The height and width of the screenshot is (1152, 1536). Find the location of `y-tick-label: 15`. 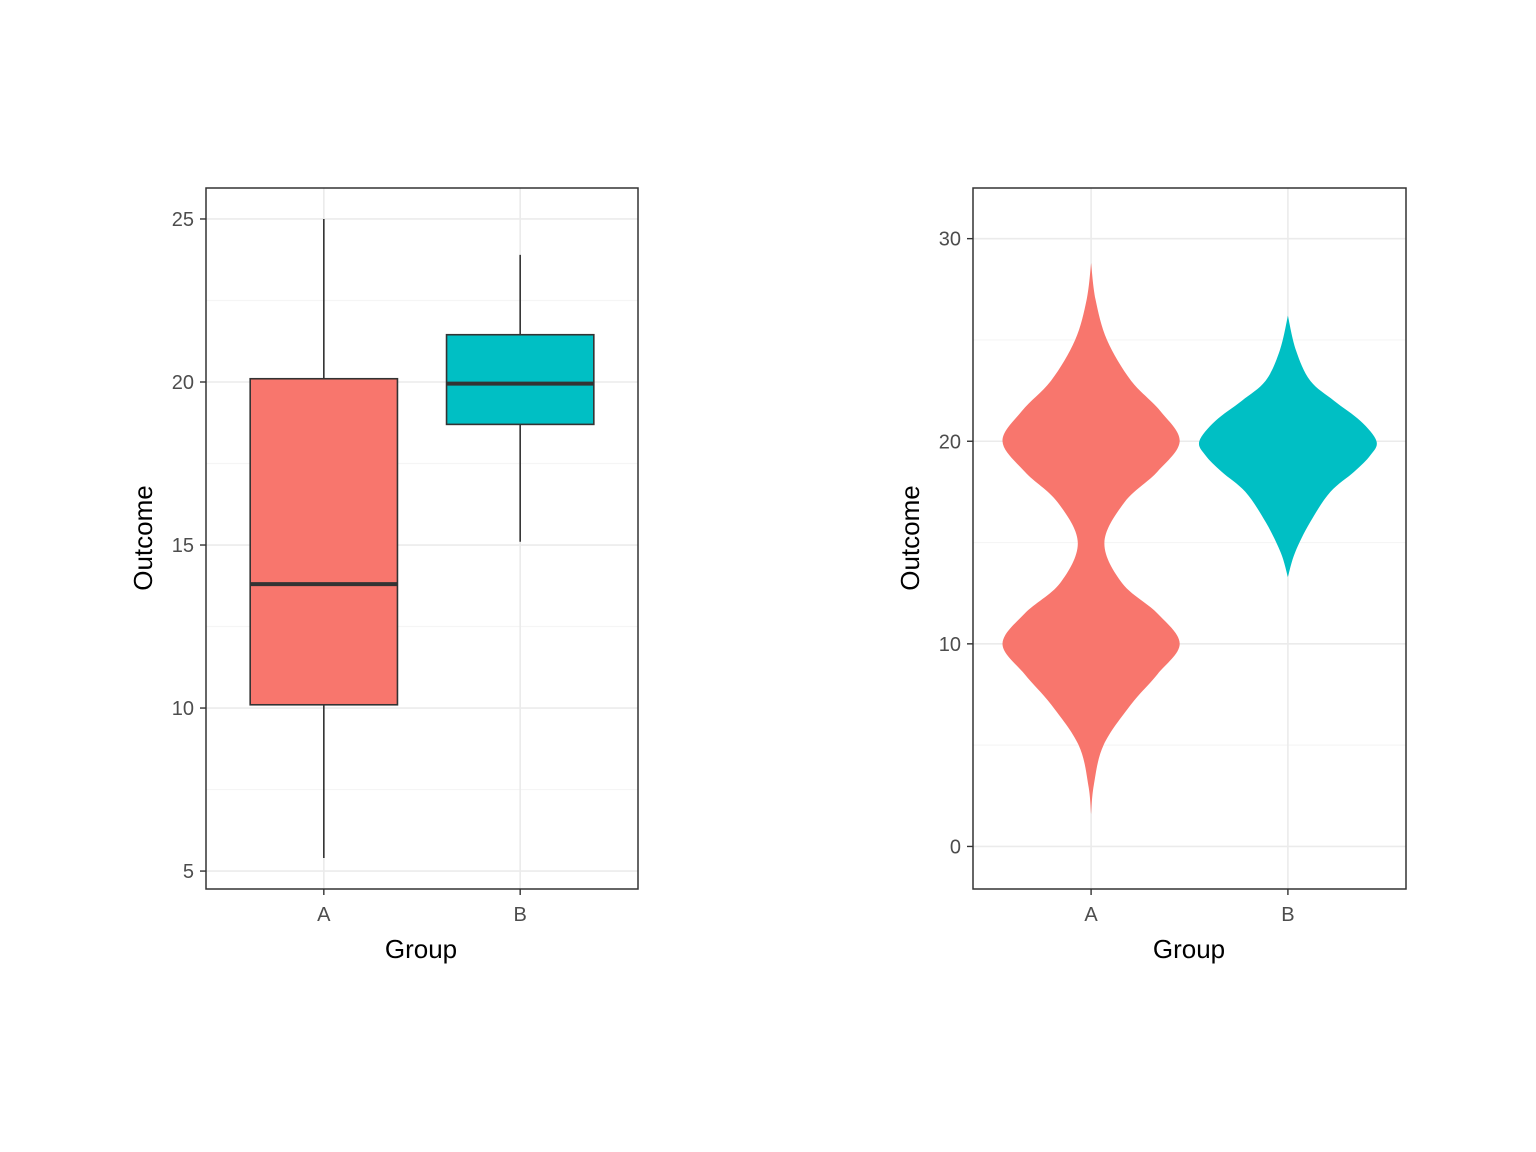

y-tick-label: 15 is located at coordinates (183, 546).